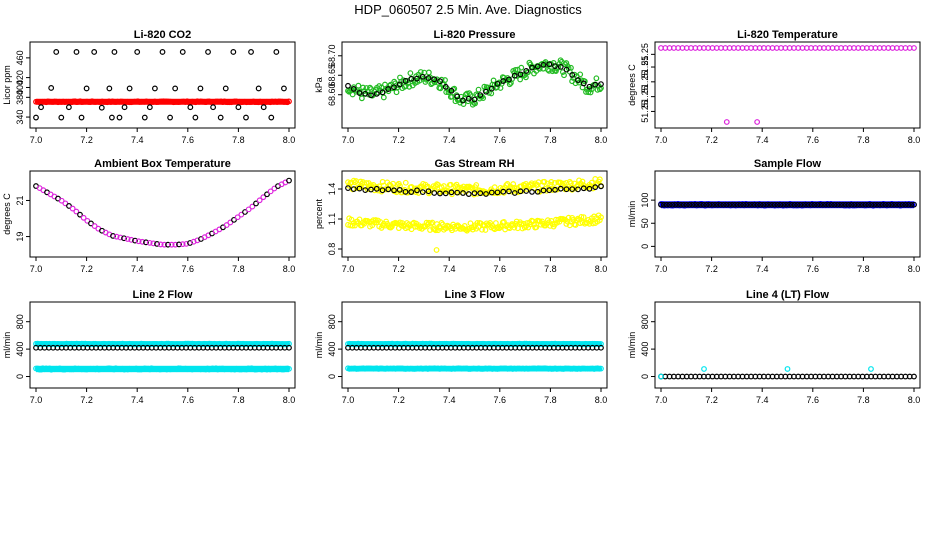  I want to click on y-tick-label: 400, so click(332, 349).